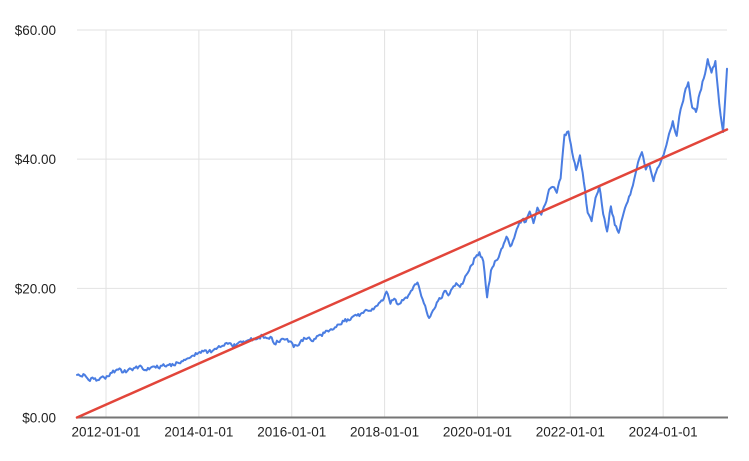 The height and width of the screenshot is (461, 749). Describe the element at coordinates (291, 432) in the screenshot. I see `x-tick-label: 2016-01-01` at that location.